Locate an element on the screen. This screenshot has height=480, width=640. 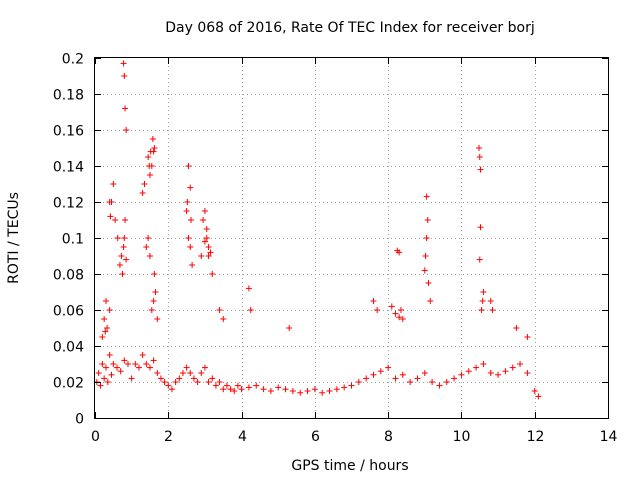
y-tick-label: 0.14 is located at coordinates (68, 168).